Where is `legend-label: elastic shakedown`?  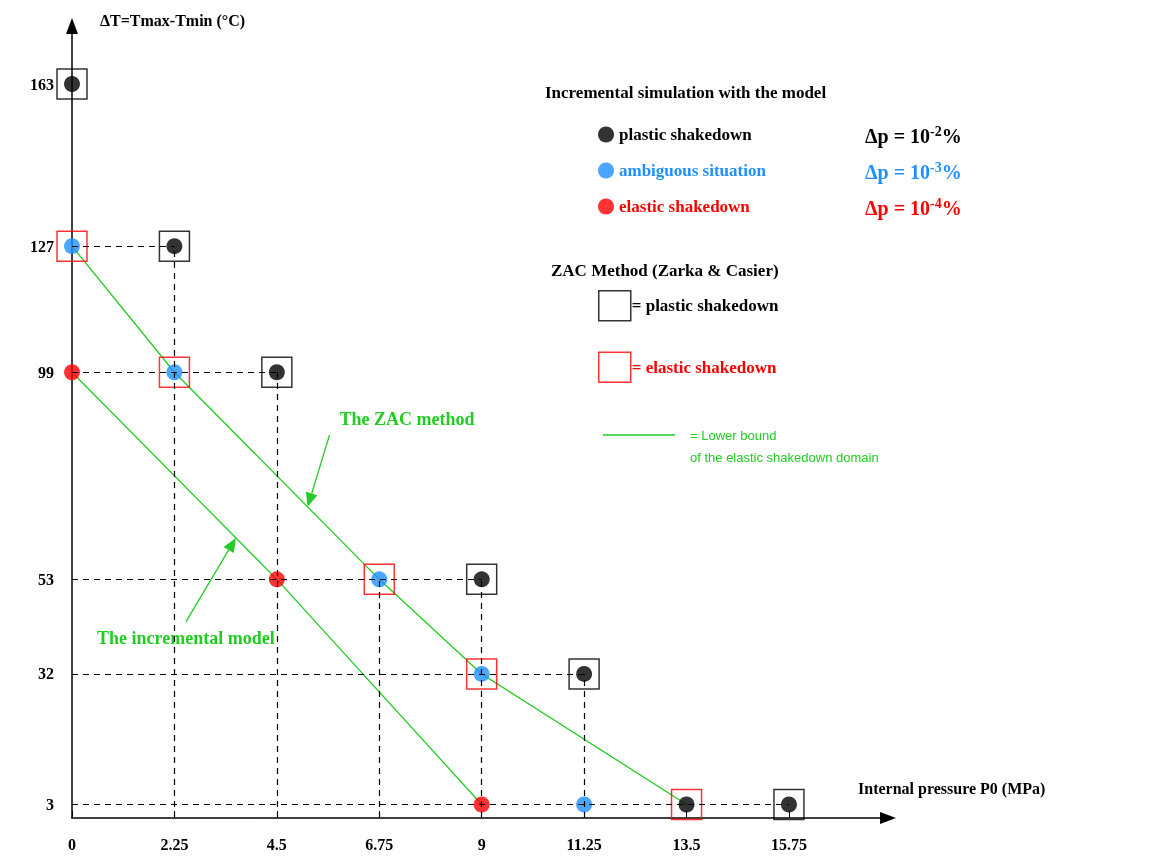 legend-label: elastic shakedown is located at coordinates (685, 206).